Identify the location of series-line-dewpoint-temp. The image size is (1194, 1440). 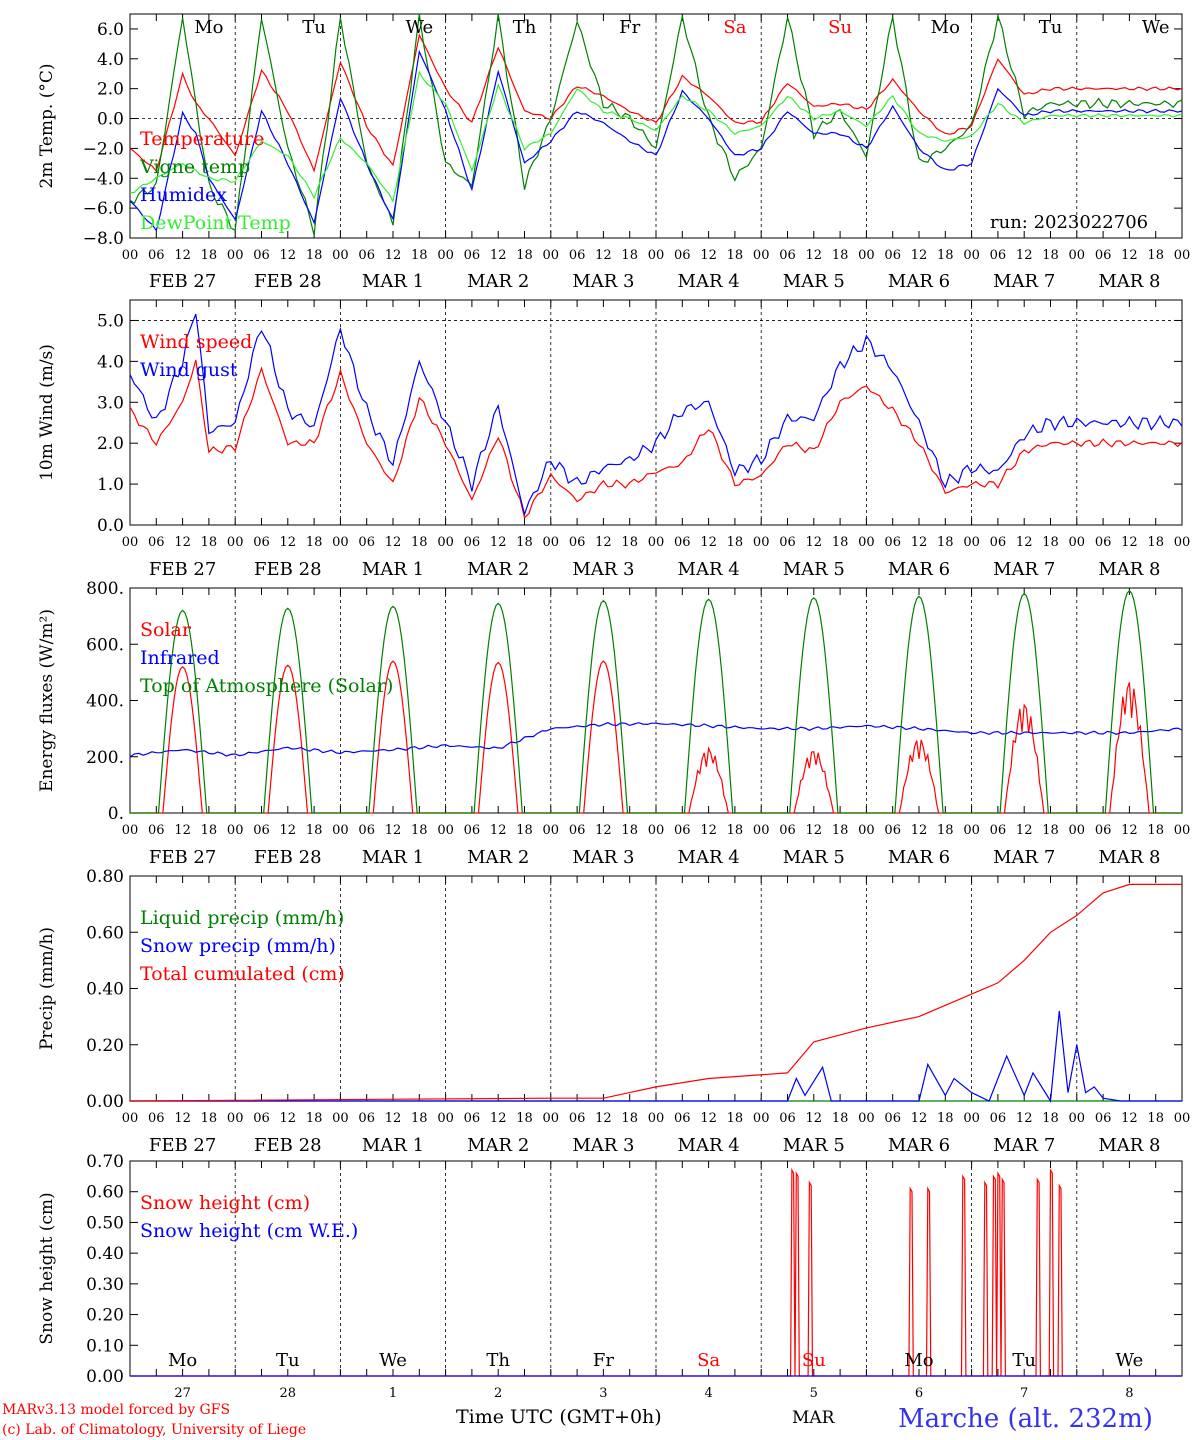
(656, 137).